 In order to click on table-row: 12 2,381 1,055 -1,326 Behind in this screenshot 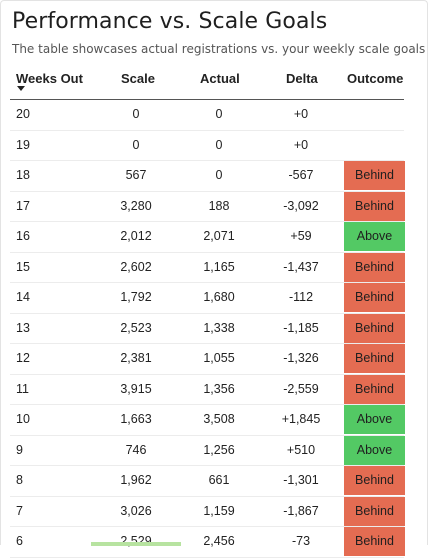, I will do `click(207, 359)`.